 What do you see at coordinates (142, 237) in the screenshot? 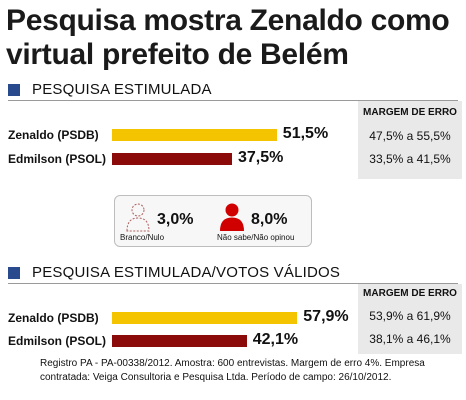
I see `legend-label-branco: Branco/Nulo` at bounding box center [142, 237].